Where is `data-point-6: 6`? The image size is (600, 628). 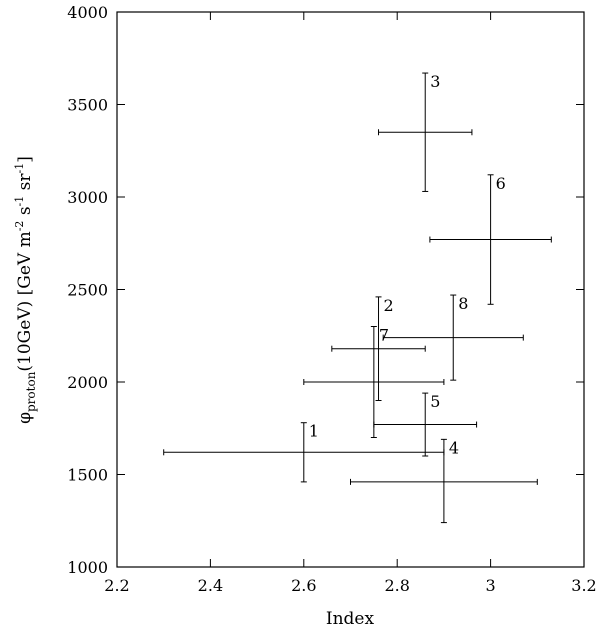 data-point-6: 6 is located at coordinates (490, 239).